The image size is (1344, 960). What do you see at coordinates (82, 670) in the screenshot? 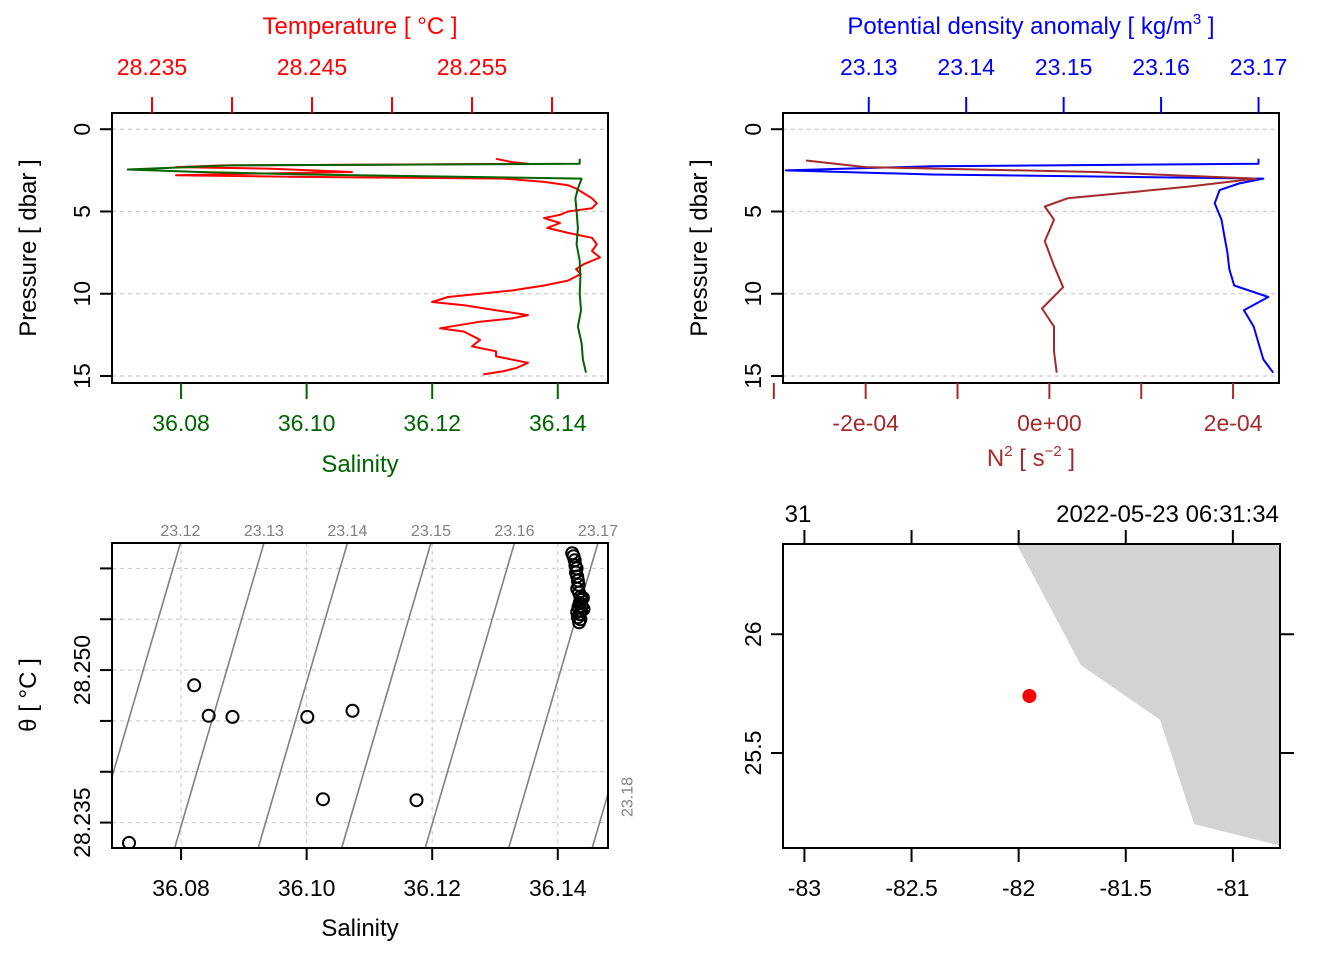
I see `y-tick-label: 28.250` at bounding box center [82, 670].